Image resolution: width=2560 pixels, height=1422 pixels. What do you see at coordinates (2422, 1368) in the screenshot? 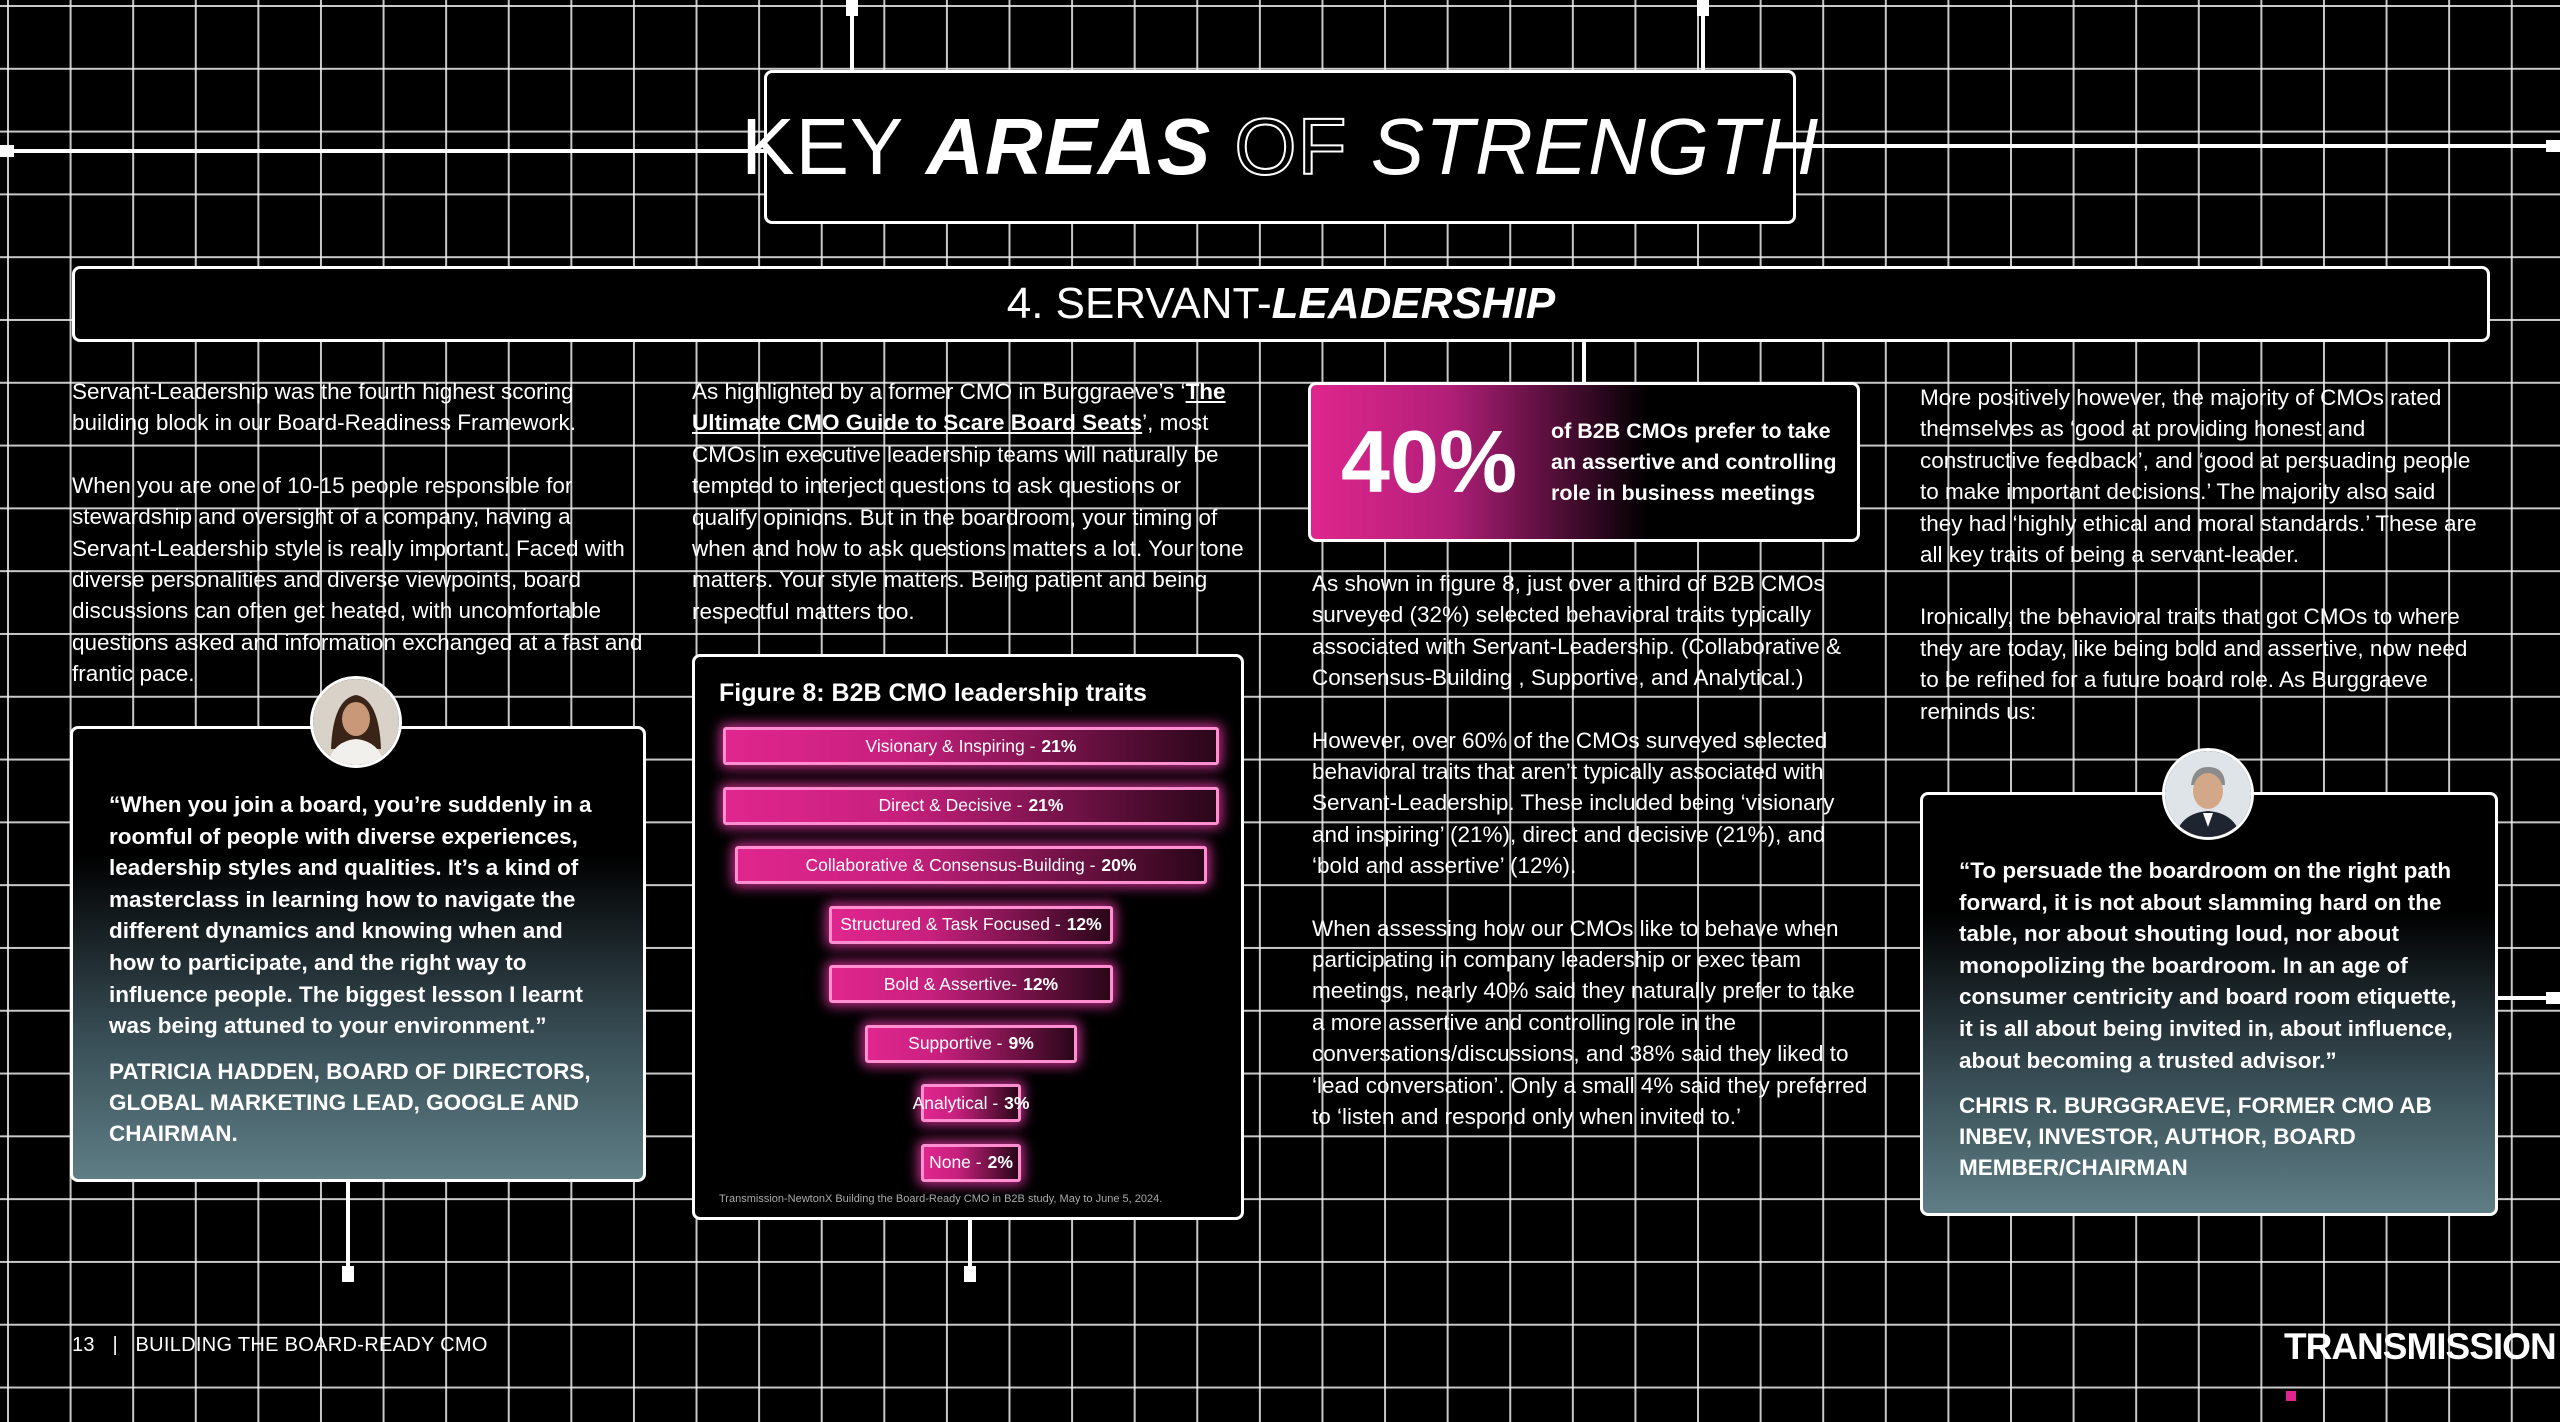
I see `brand-logo: TRANSMISSION` at bounding box center [2422, 1368].